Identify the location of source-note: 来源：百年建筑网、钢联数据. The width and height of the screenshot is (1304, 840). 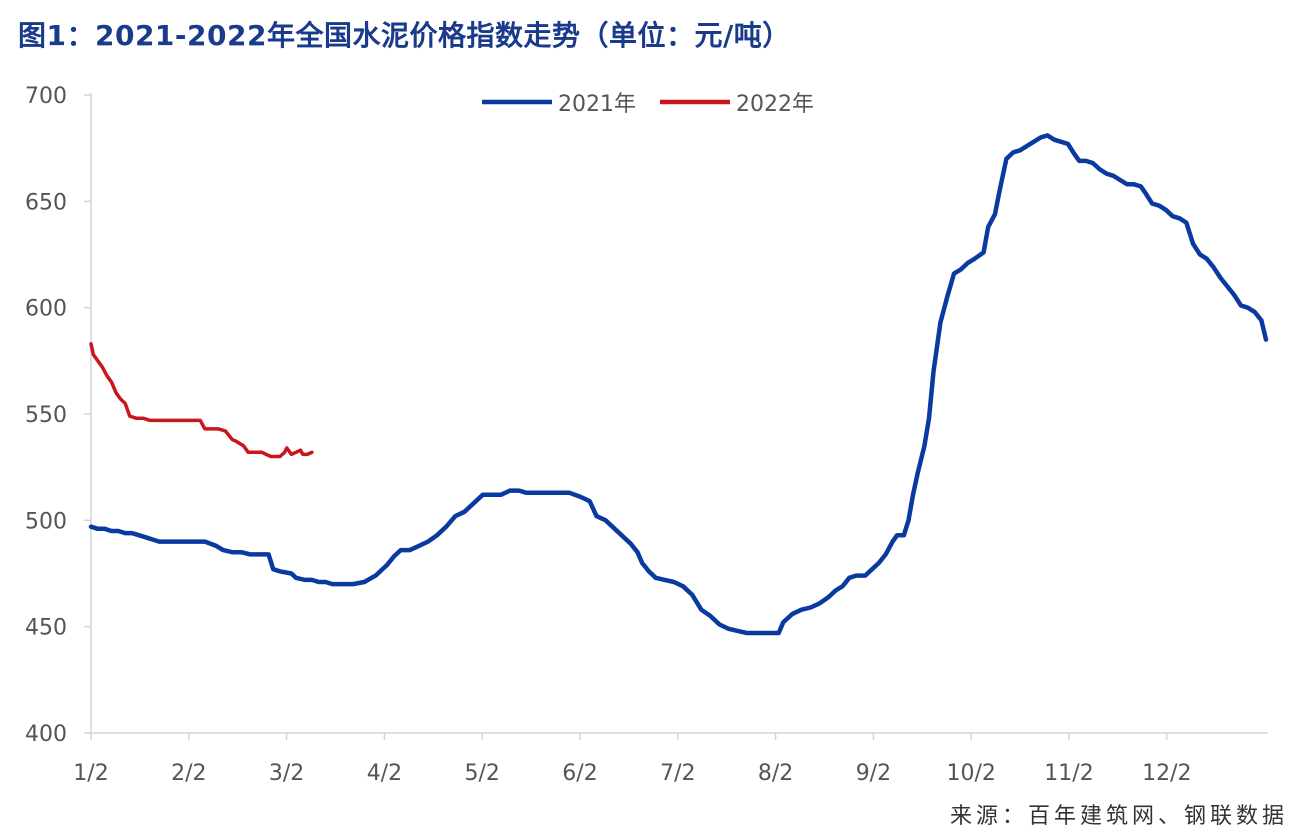
(1118, 816).